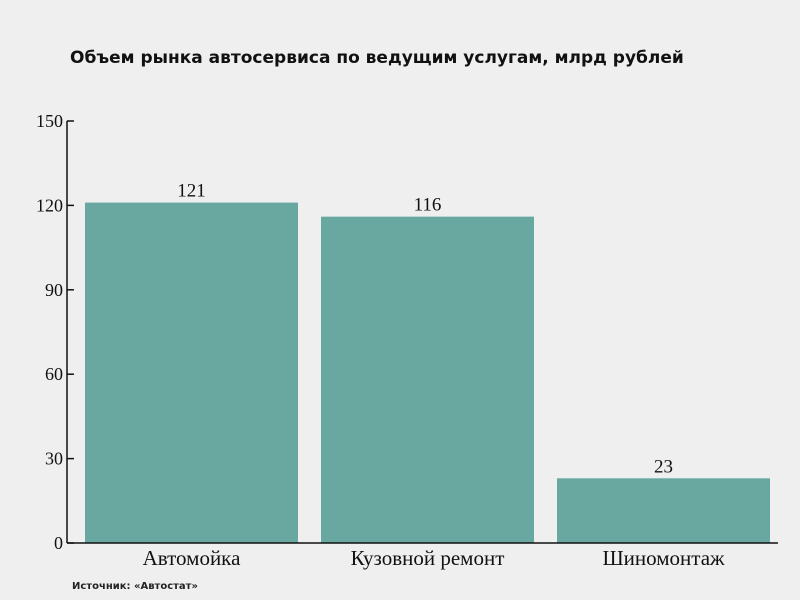 This screenshot has height=600, width=800. I want to click on y-tick-label-150: 150, so click(49, 121).